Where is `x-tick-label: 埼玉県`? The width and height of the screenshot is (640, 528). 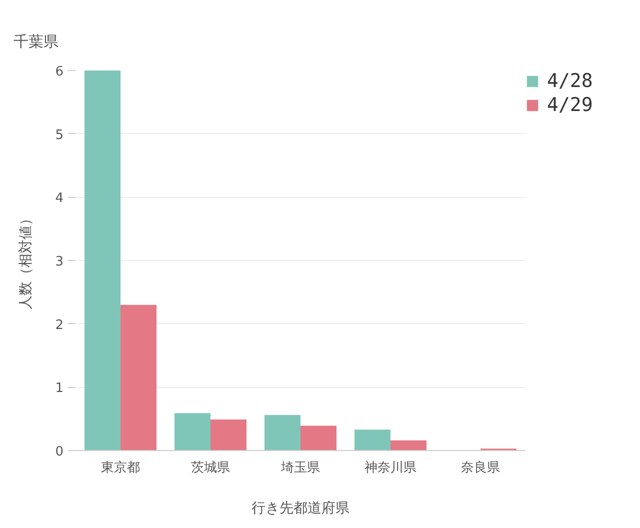
x-tick-label: 埼玉県 is located at coordinates (300, 468).